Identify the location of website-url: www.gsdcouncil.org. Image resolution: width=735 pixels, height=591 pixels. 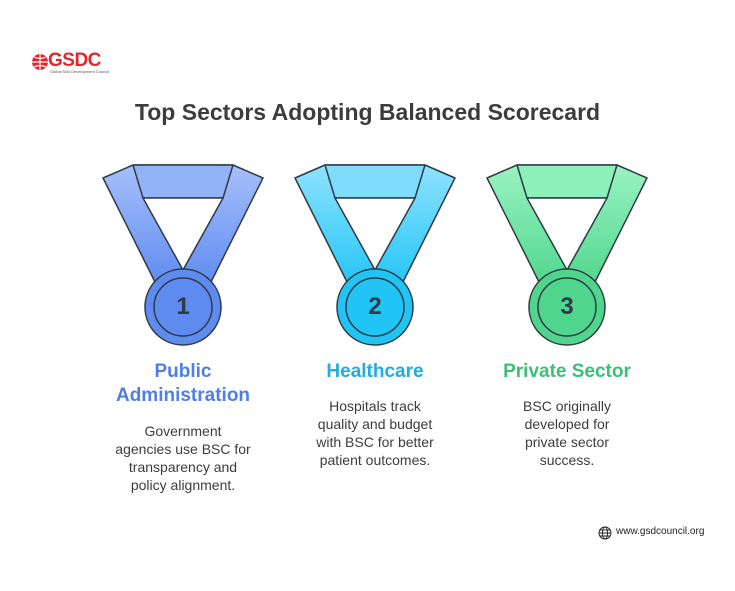
(660, 531).